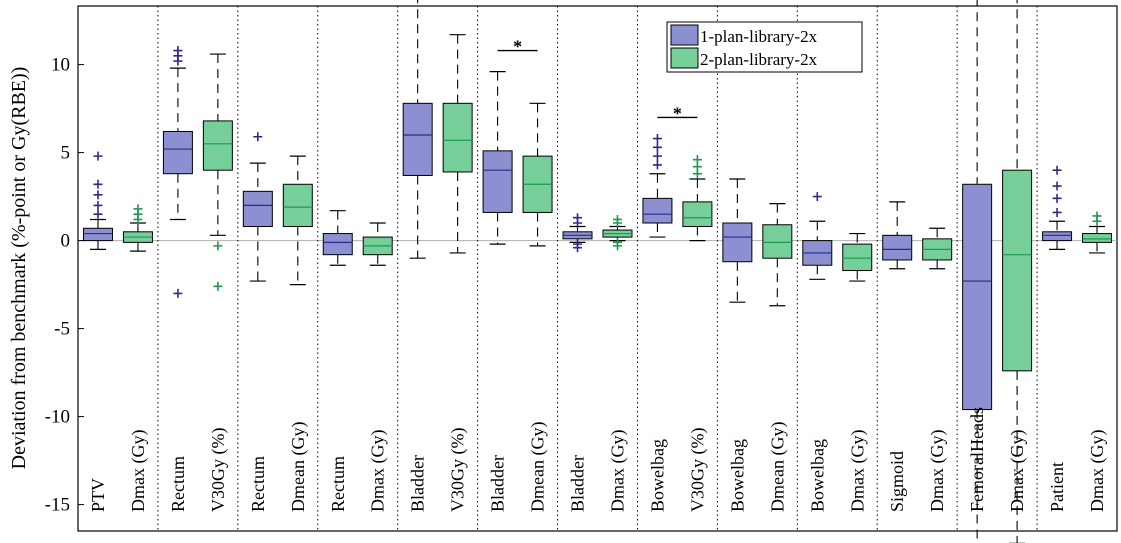  I want to click on legend-label-series-1: 1-plan-library-2x, so click(759, 36).